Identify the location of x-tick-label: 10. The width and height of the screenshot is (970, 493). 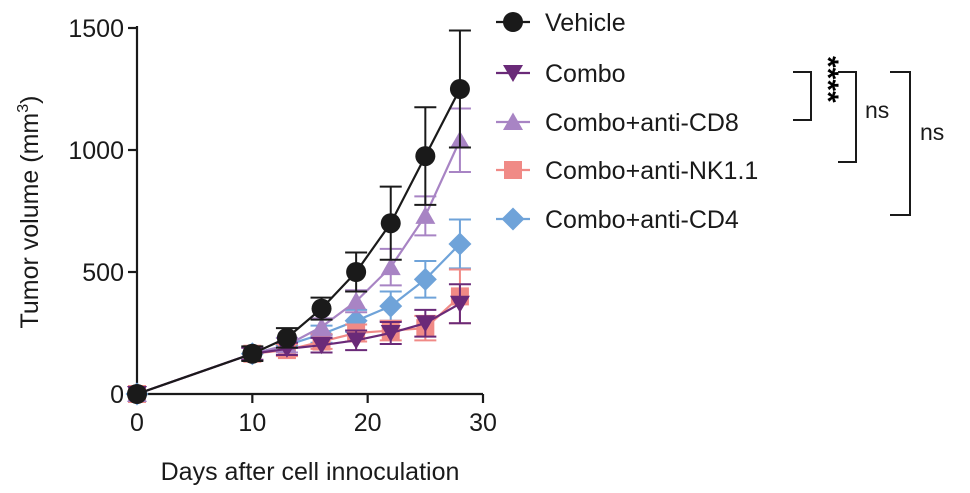
(252, 423).